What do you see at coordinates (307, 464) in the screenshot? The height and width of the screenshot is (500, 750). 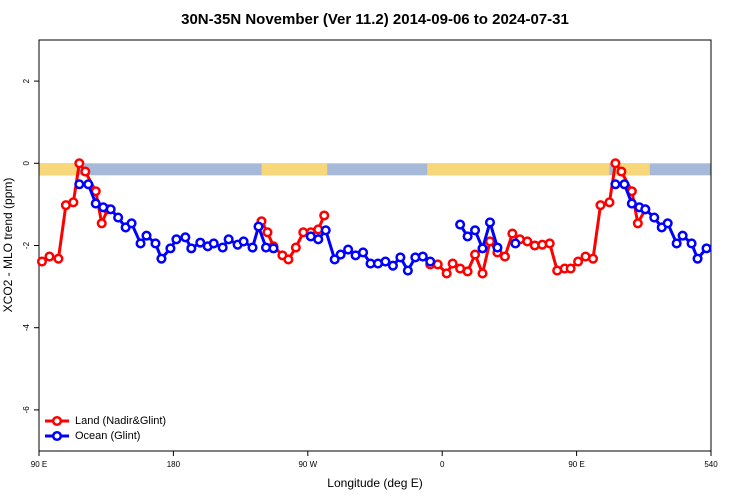 I see `x-tick-label: 90 W` at bounding box center [307, 464].